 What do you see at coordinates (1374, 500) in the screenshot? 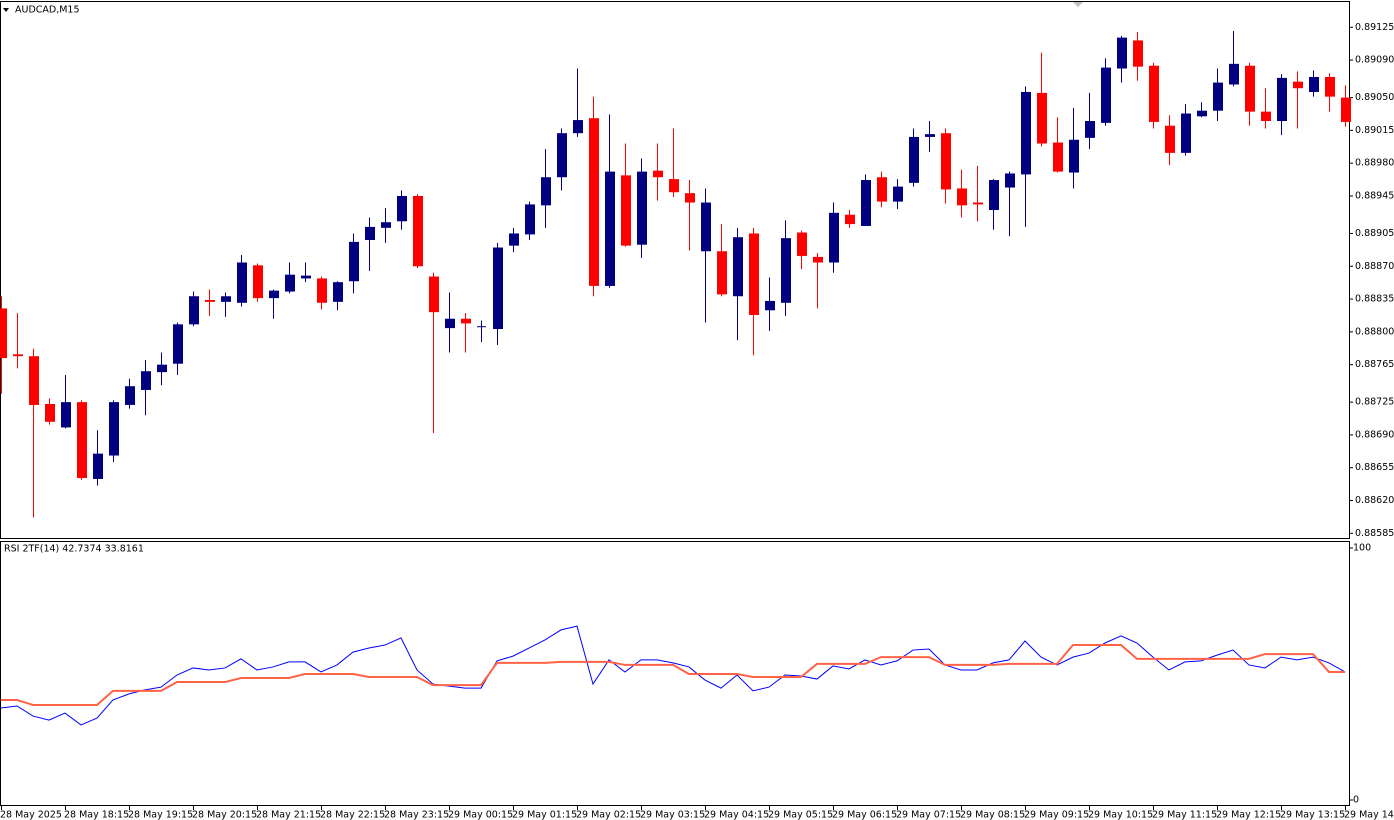
I see `y-tick-label: 0.88620` at bounding box center [1374, 500].